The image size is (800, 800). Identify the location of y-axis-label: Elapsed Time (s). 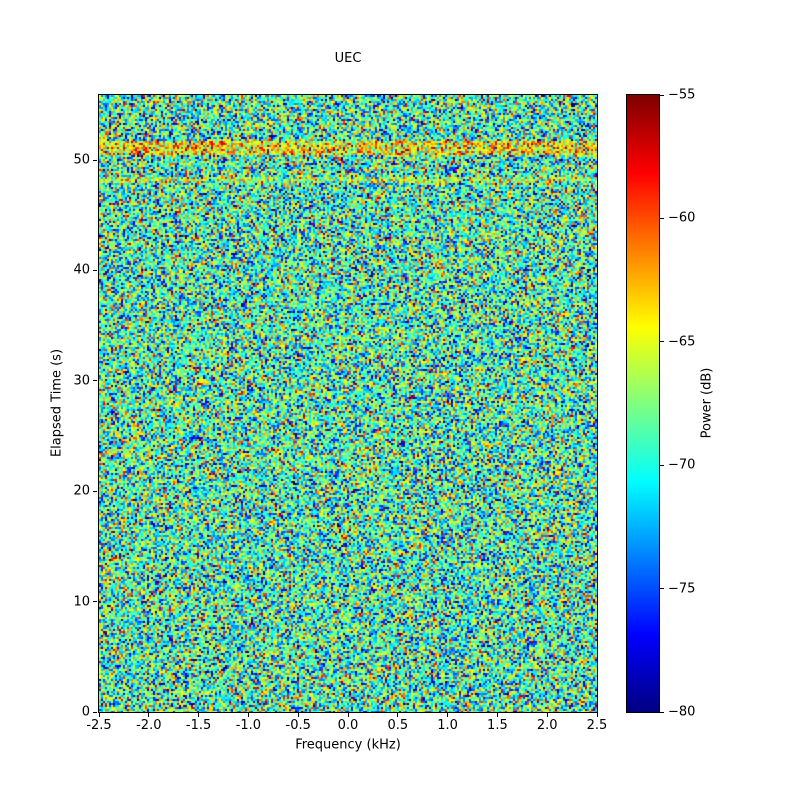
(57, 403).